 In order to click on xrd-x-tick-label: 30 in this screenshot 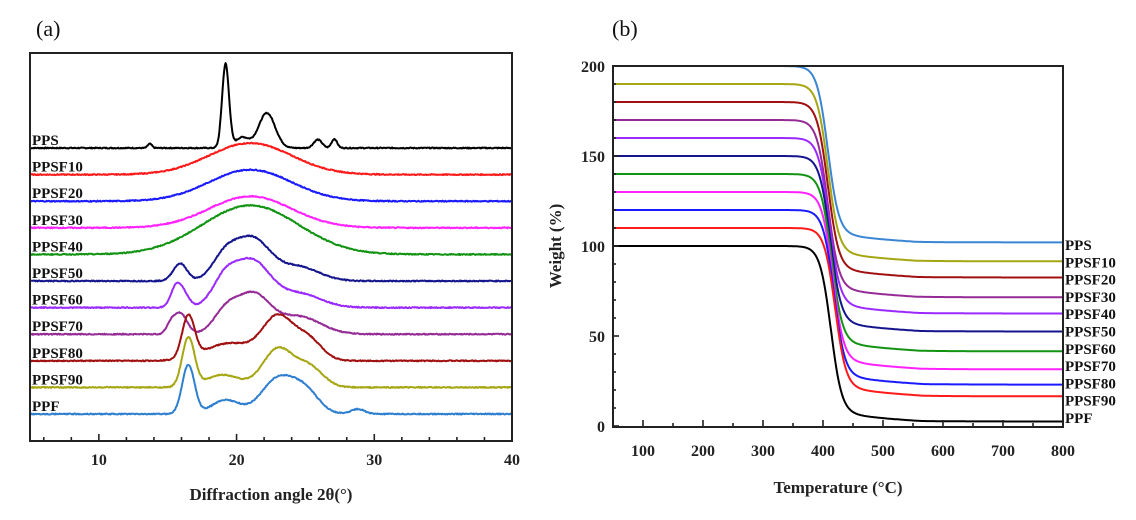, I will do `click(374, 460)`.